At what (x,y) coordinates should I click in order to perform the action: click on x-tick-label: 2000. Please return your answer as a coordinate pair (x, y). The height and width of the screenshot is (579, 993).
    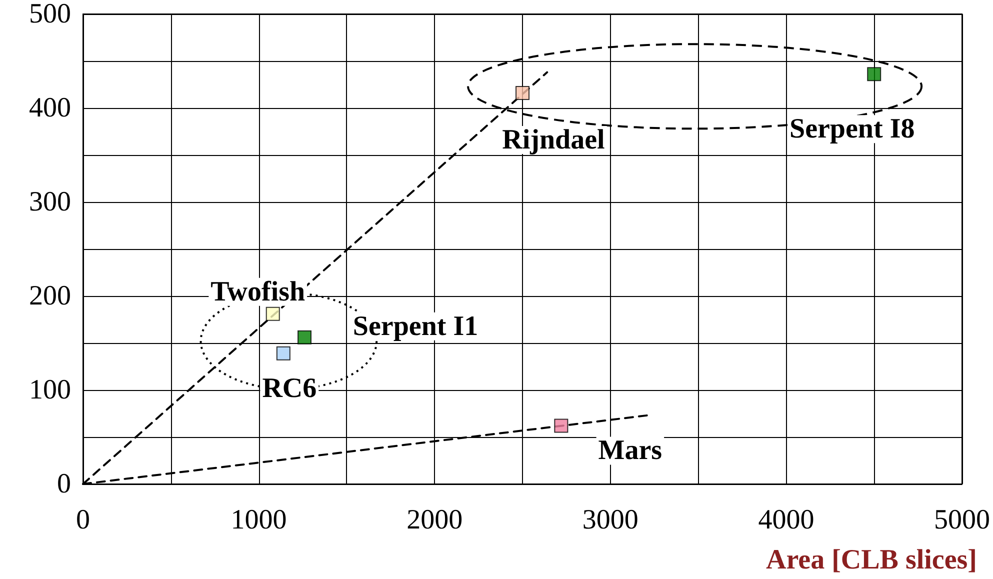
    Looking at the image, I should click on (434, 520).